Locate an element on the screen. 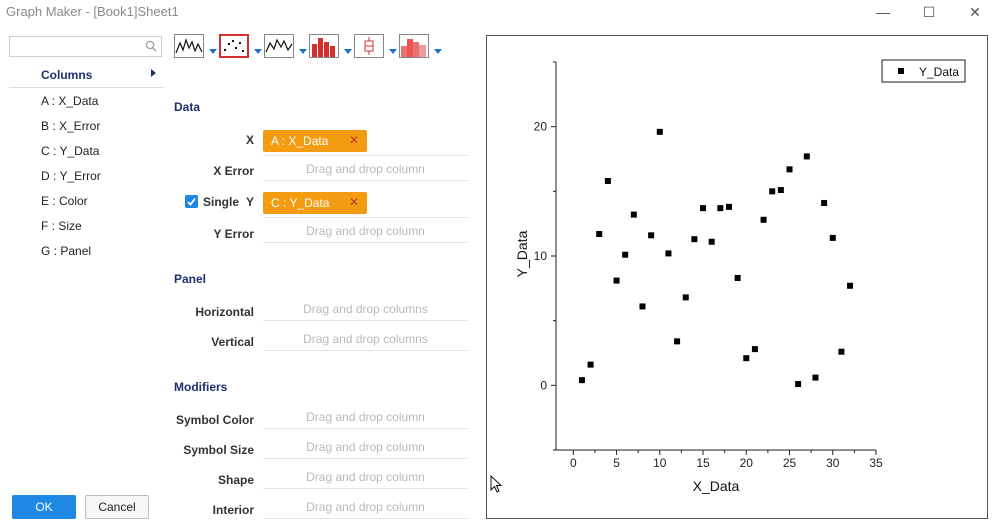  title-bar: Graph Maker - [Book1]Sheet1 — ☐ ✕ is located at coordinates (498, 12).